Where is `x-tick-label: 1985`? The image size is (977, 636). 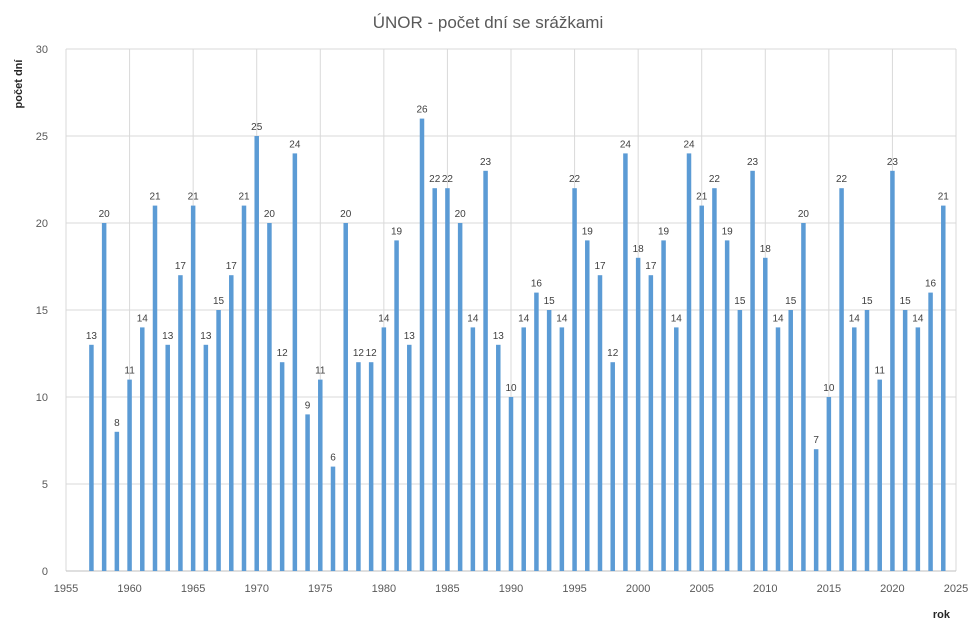 x-tick-label: 1985 is located at coordinates (447, 589).